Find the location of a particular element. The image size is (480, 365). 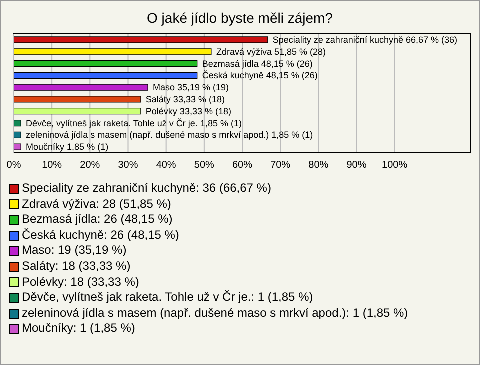

x-tick-label: 60% is located at coordinates (242, 166).